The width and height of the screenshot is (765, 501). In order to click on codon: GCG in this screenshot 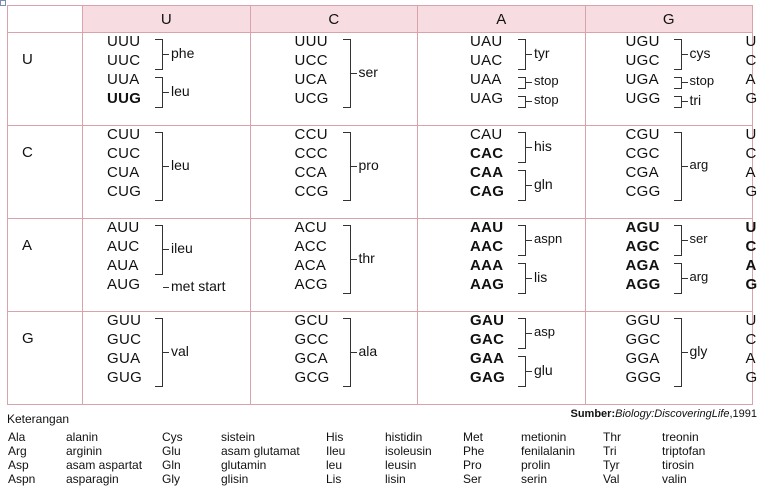, I will do `click(312, 377)`.